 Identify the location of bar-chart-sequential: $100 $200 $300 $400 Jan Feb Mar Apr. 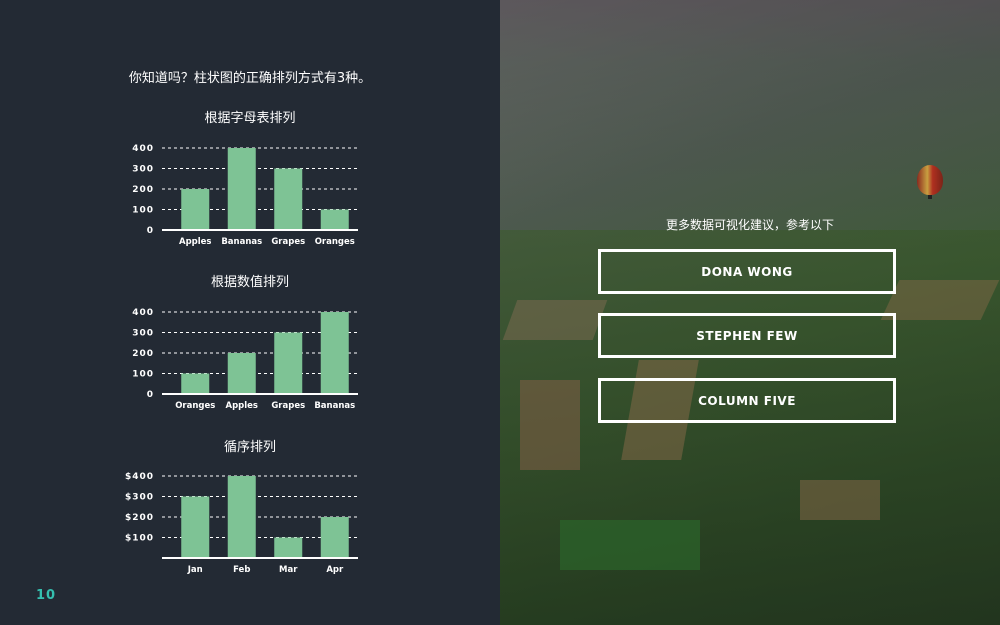
(241, 523).